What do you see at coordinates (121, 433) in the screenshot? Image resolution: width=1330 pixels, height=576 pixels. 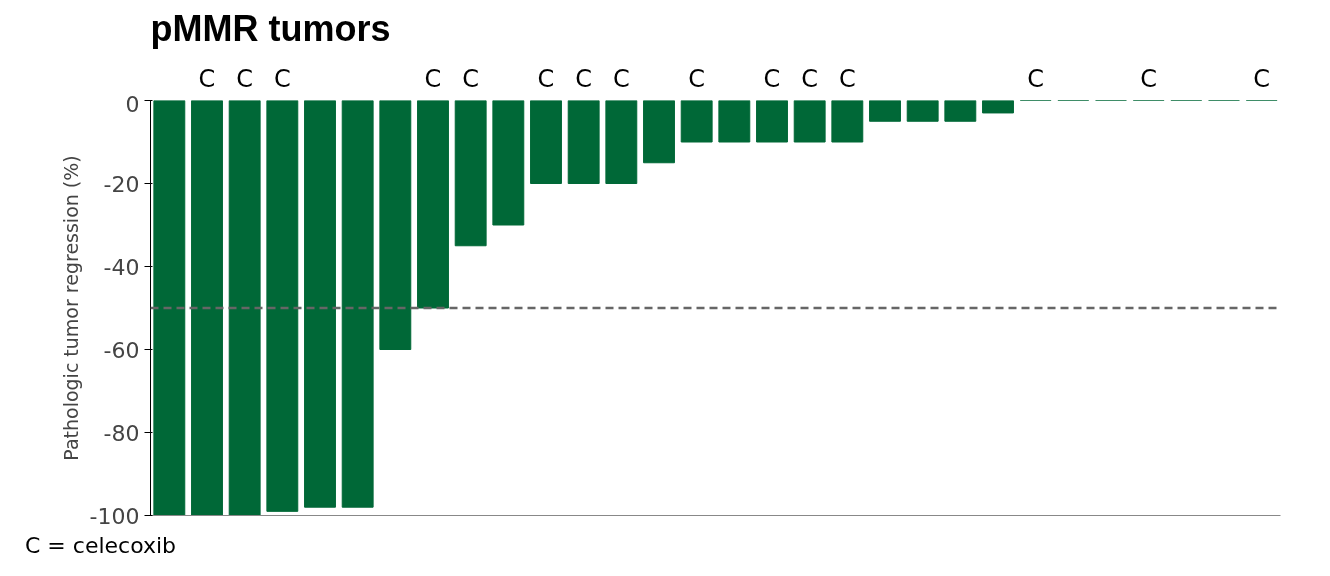 I see `y-tick-label: -80` at bounding box center [121, 433].